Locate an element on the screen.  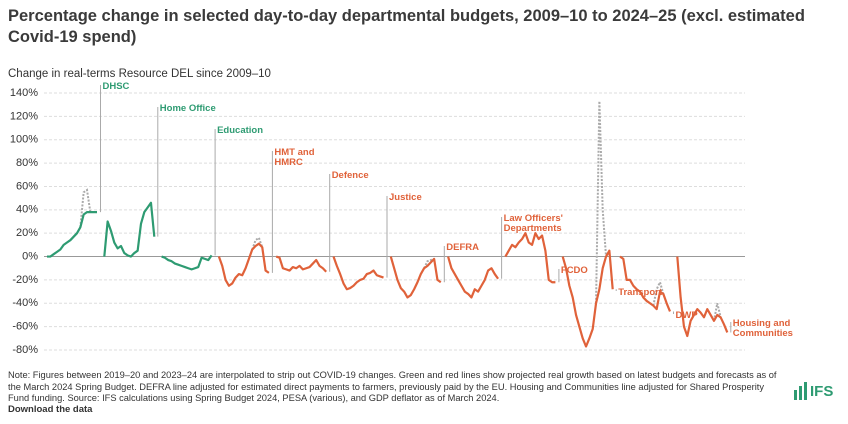
y-tick-label: 100% is located at coordinates (24, 140).